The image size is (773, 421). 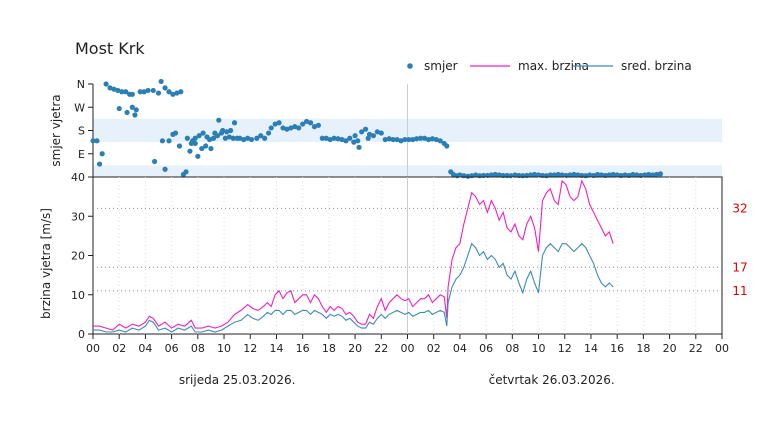 What do you see at coordinates (237, 380) in the screenshot?
I see `day-label: srijeda 25.03.2026.` at bounding box center [237, 380].